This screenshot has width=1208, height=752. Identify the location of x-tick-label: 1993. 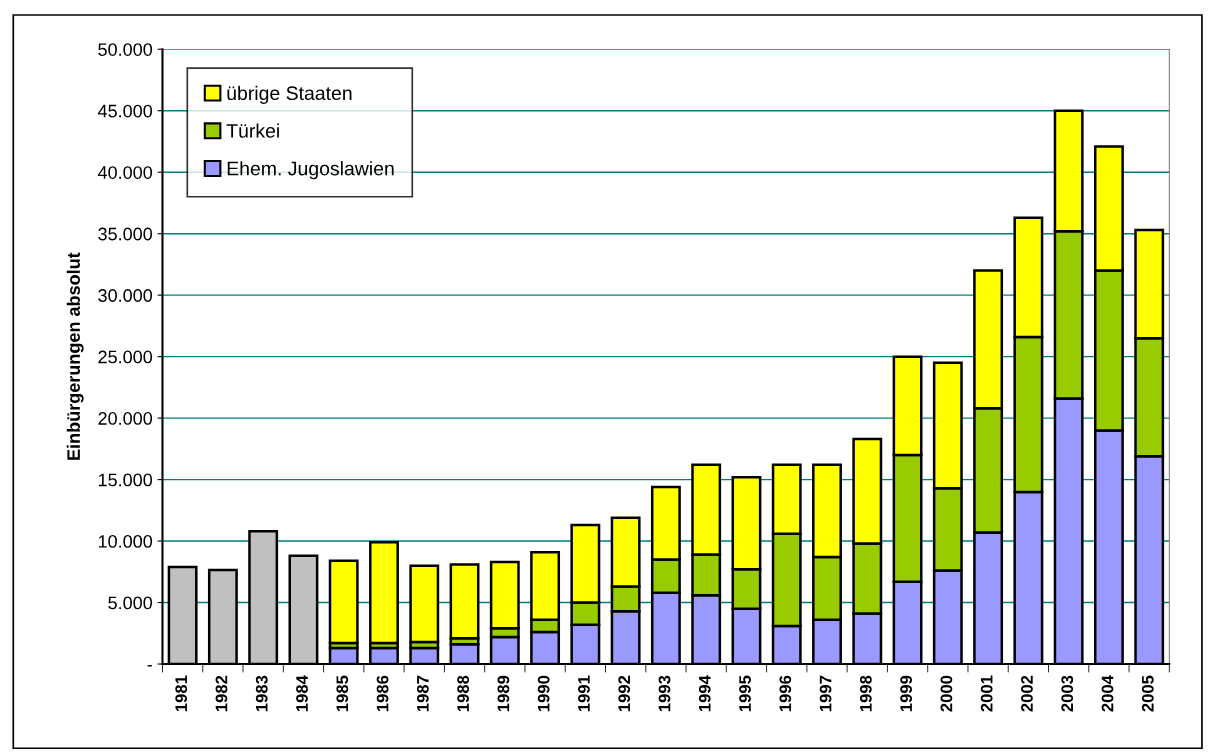
(664, 693).